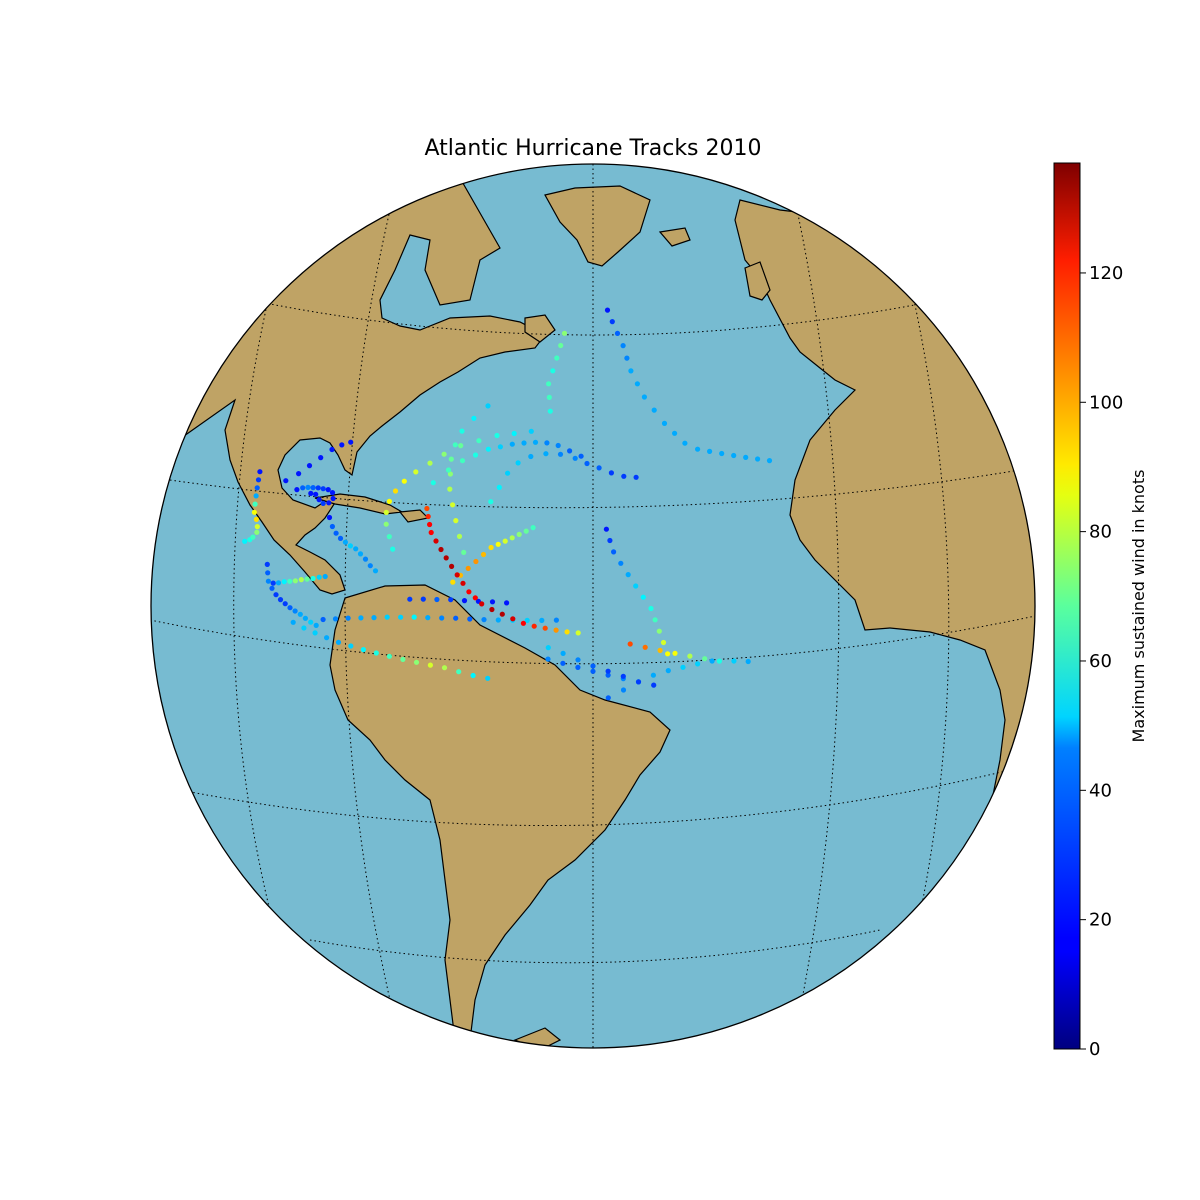  Describe the element at coordinates (757, 281) in the screenshot. I see `land-british-isles` at that location.